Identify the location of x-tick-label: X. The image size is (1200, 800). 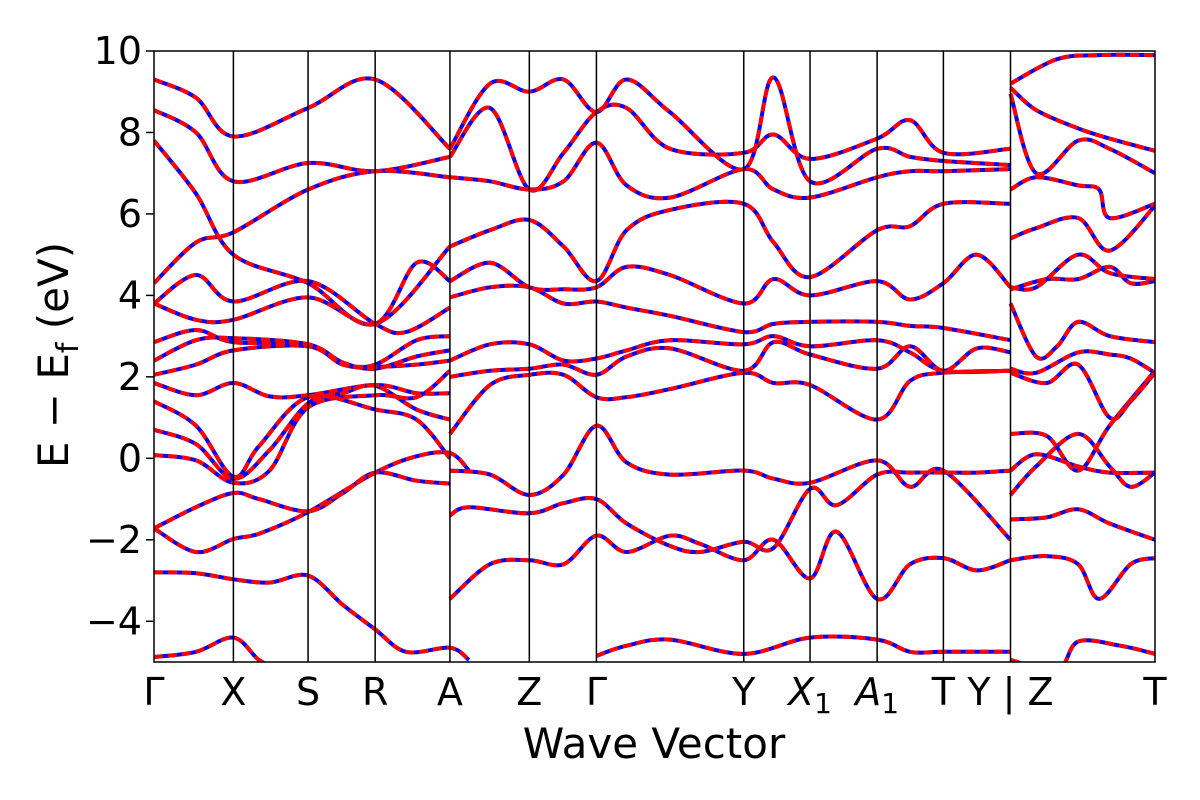
(233, 692).